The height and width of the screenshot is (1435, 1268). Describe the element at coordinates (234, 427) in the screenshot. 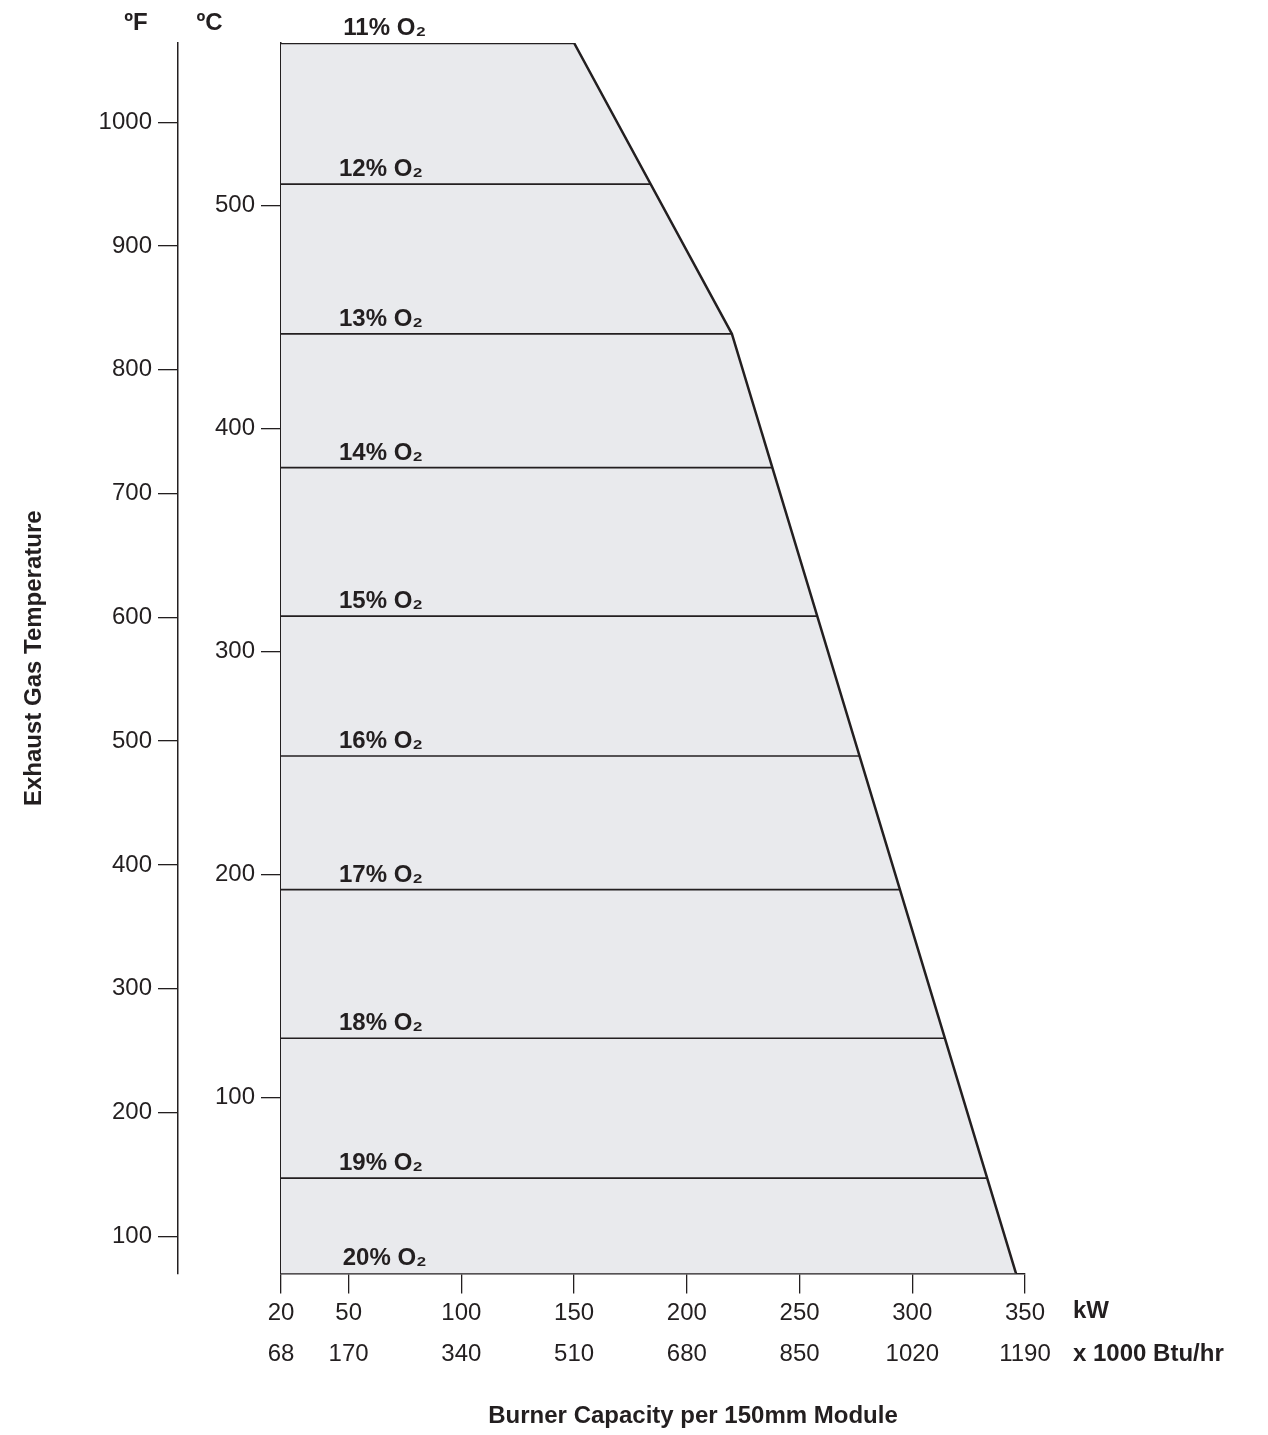

I see `y2-tick-label: 400` at that location.